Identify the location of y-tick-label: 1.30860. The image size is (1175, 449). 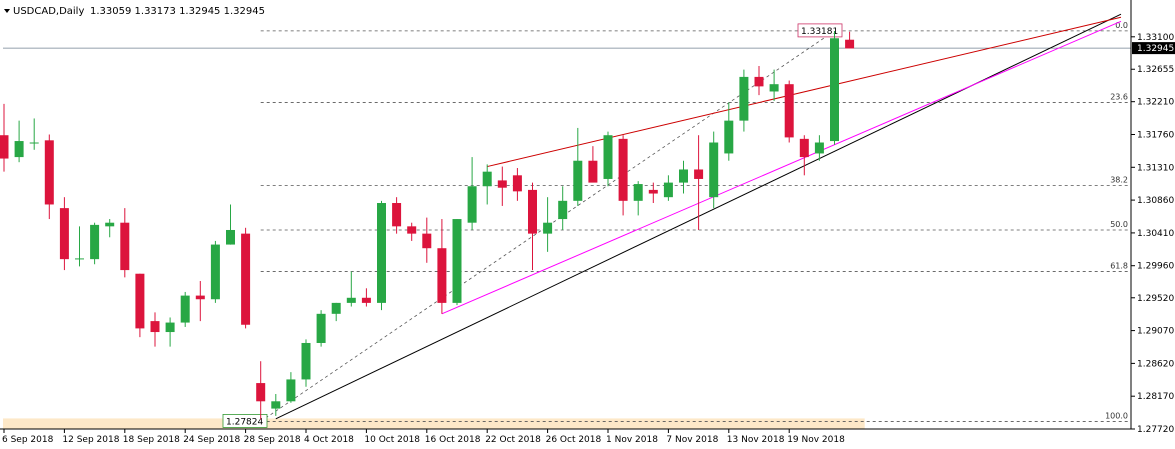
(1155, 201).